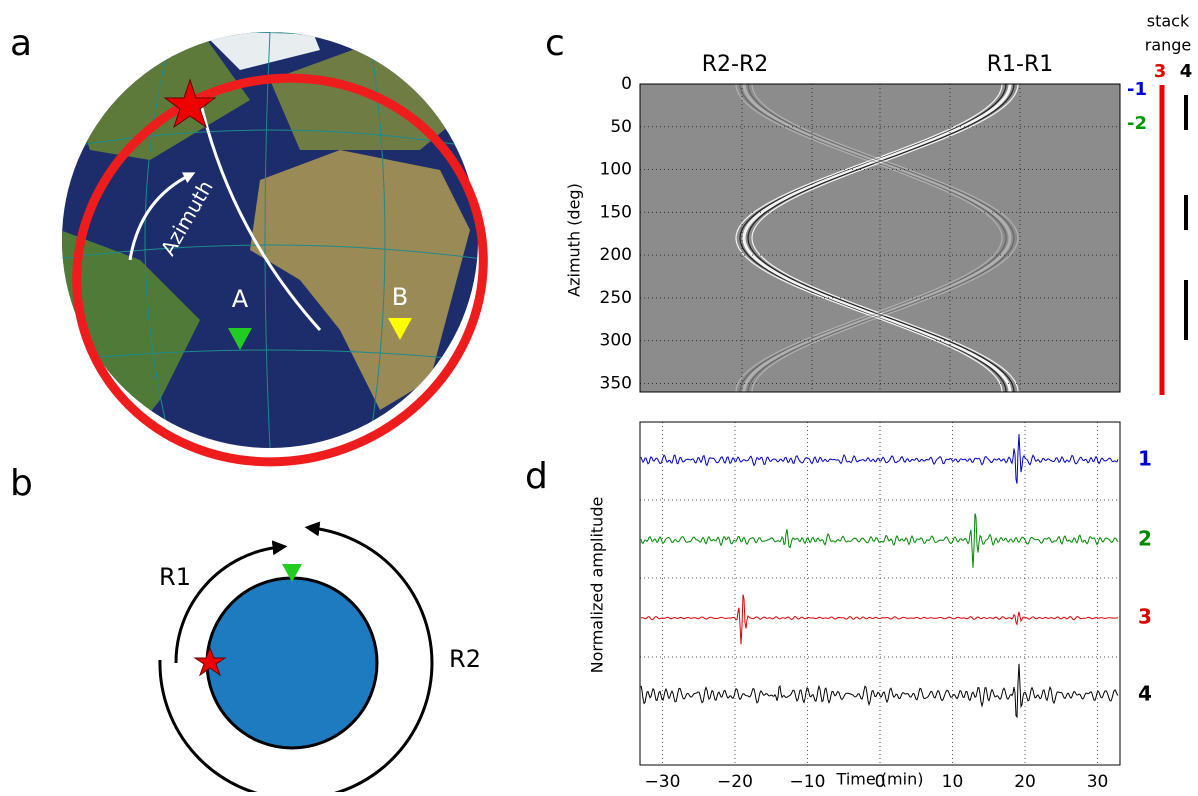 Image resolution: width=1198 pixels, height=796 pixels. What do you see at coordinates (735, 64) in the screenshot?
I see `phase-label: R2-R2` at bounding box center [735, 64].